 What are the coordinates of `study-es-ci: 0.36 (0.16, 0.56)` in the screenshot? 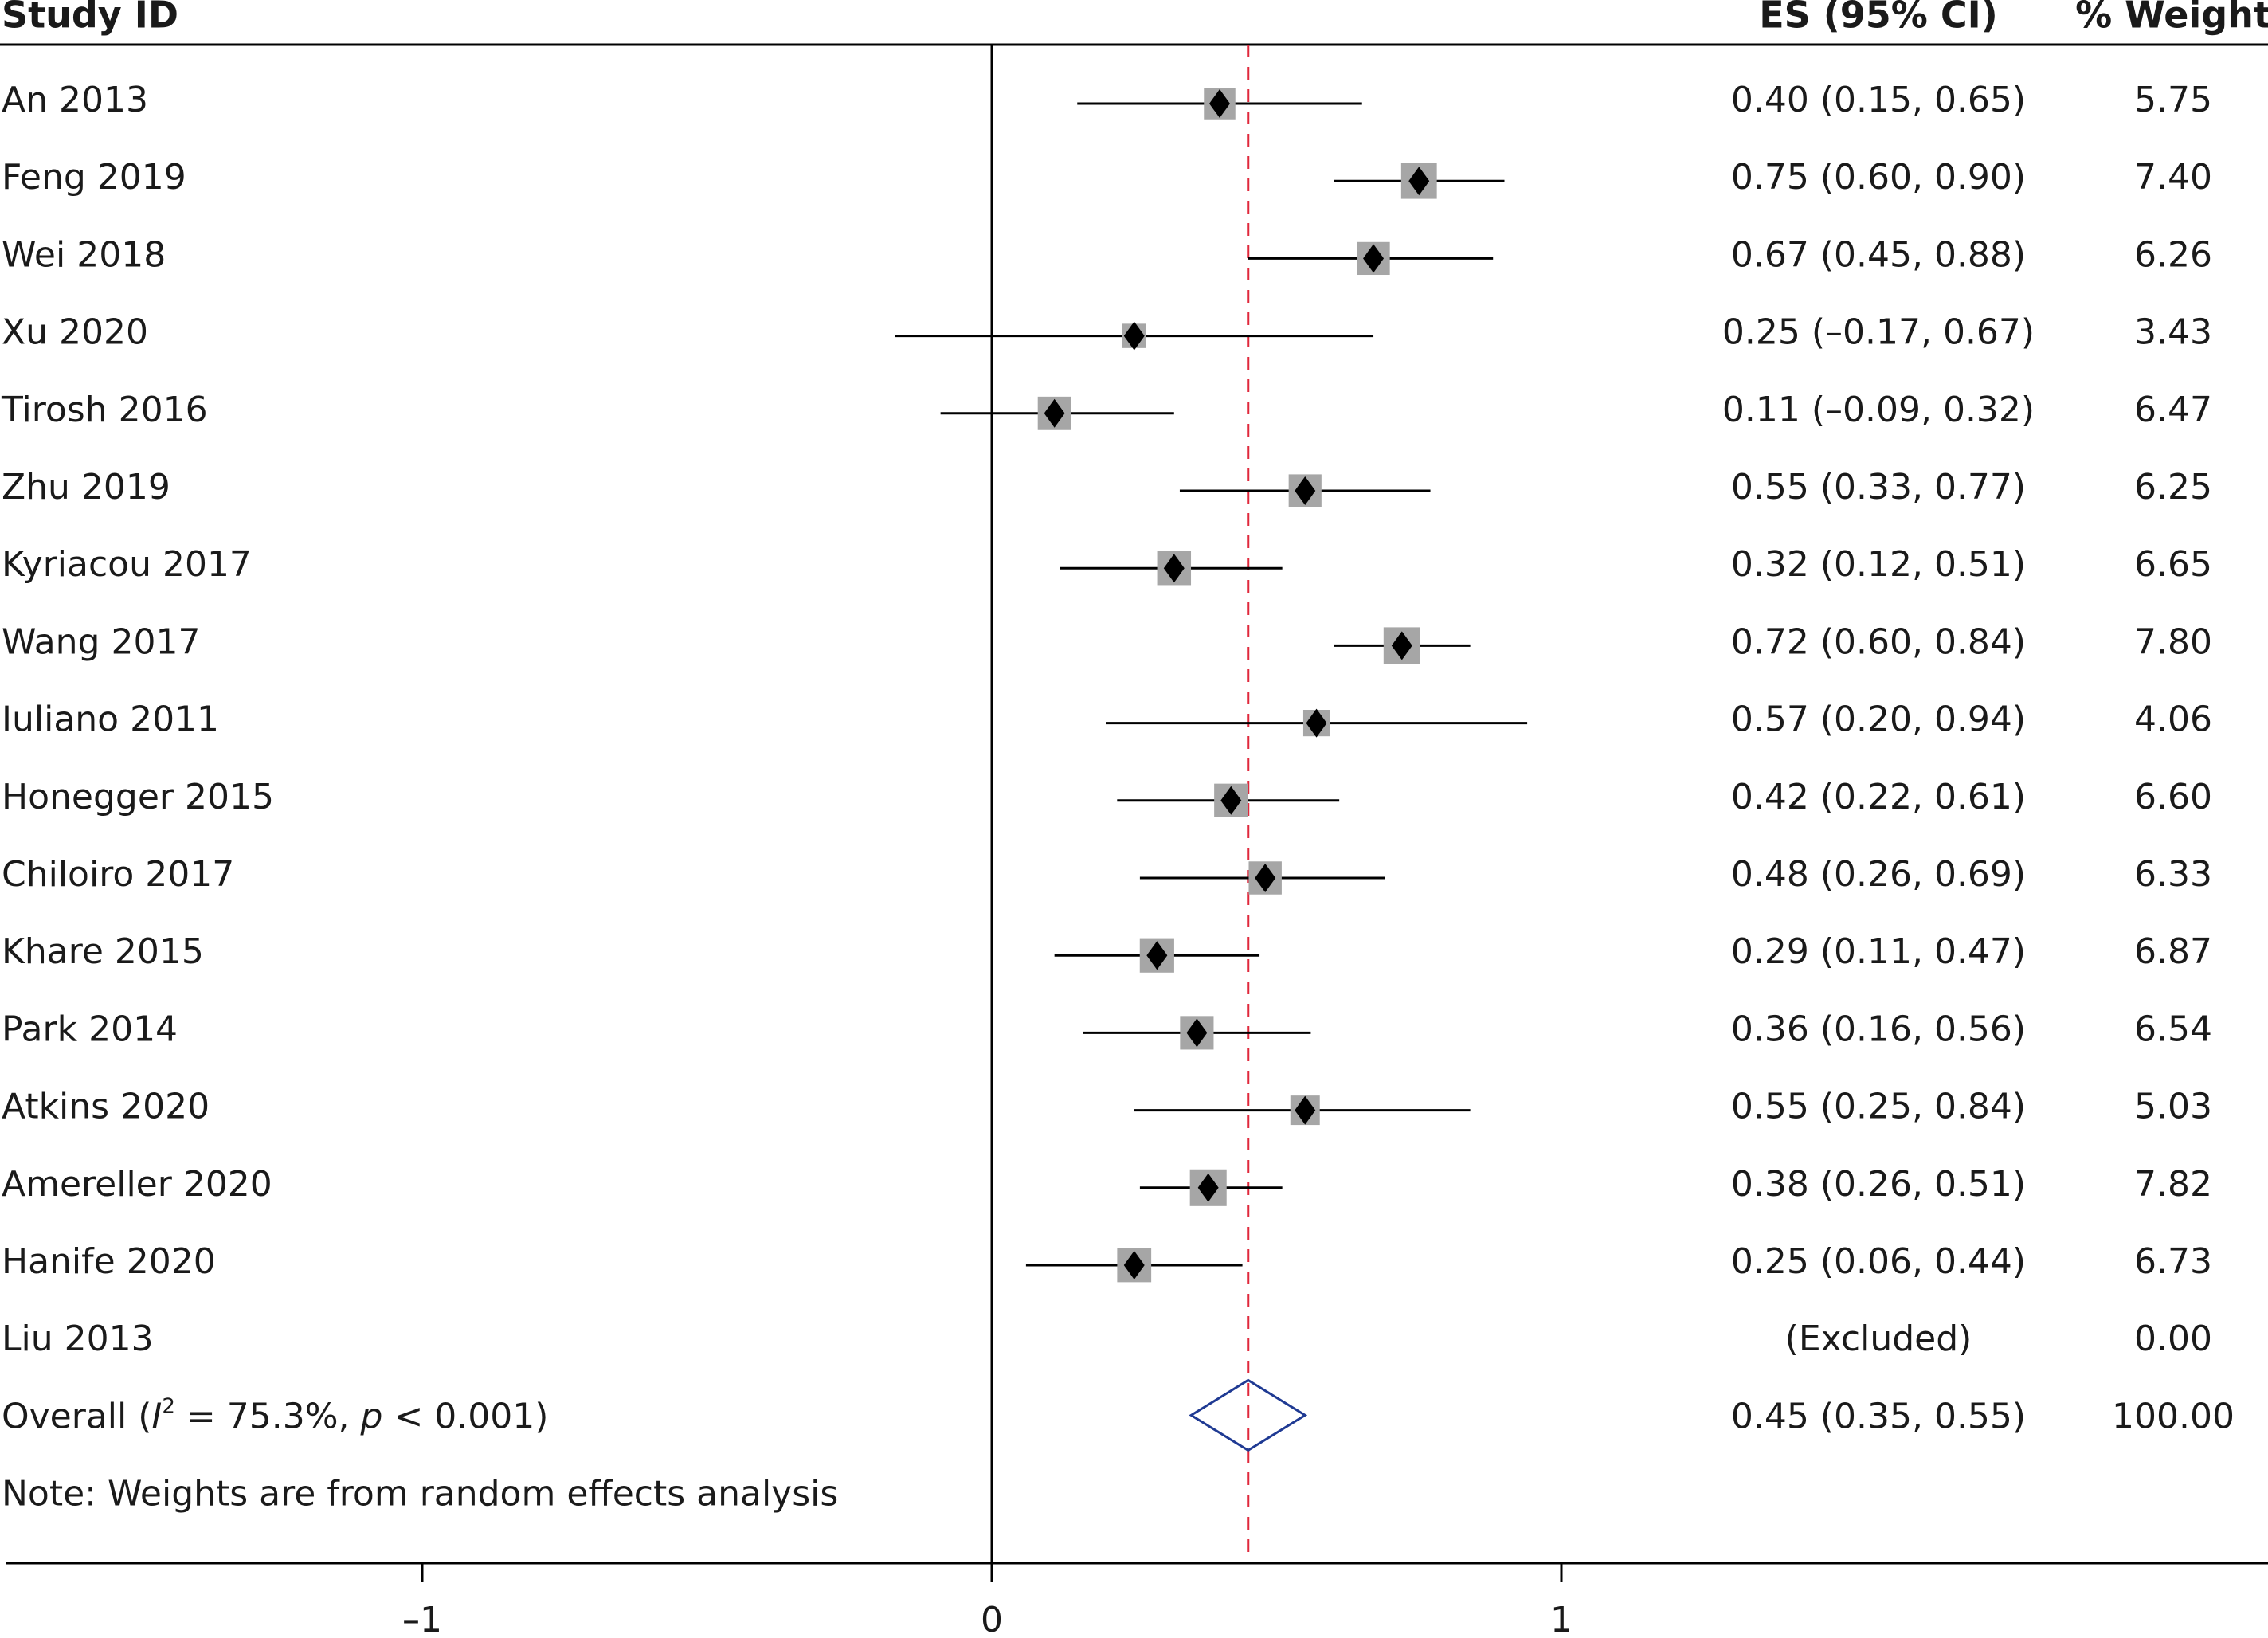 It's located at (1878, 1029).